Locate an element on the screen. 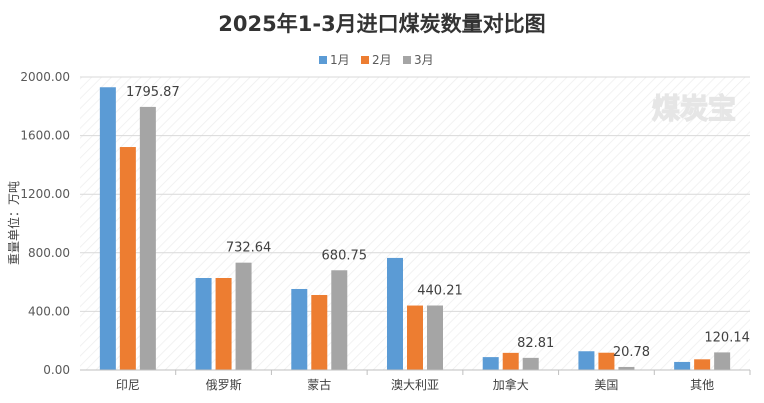  chart-title: 2025年1-3月进口煤炭数量对比图 is located at coordinates (381, 24).